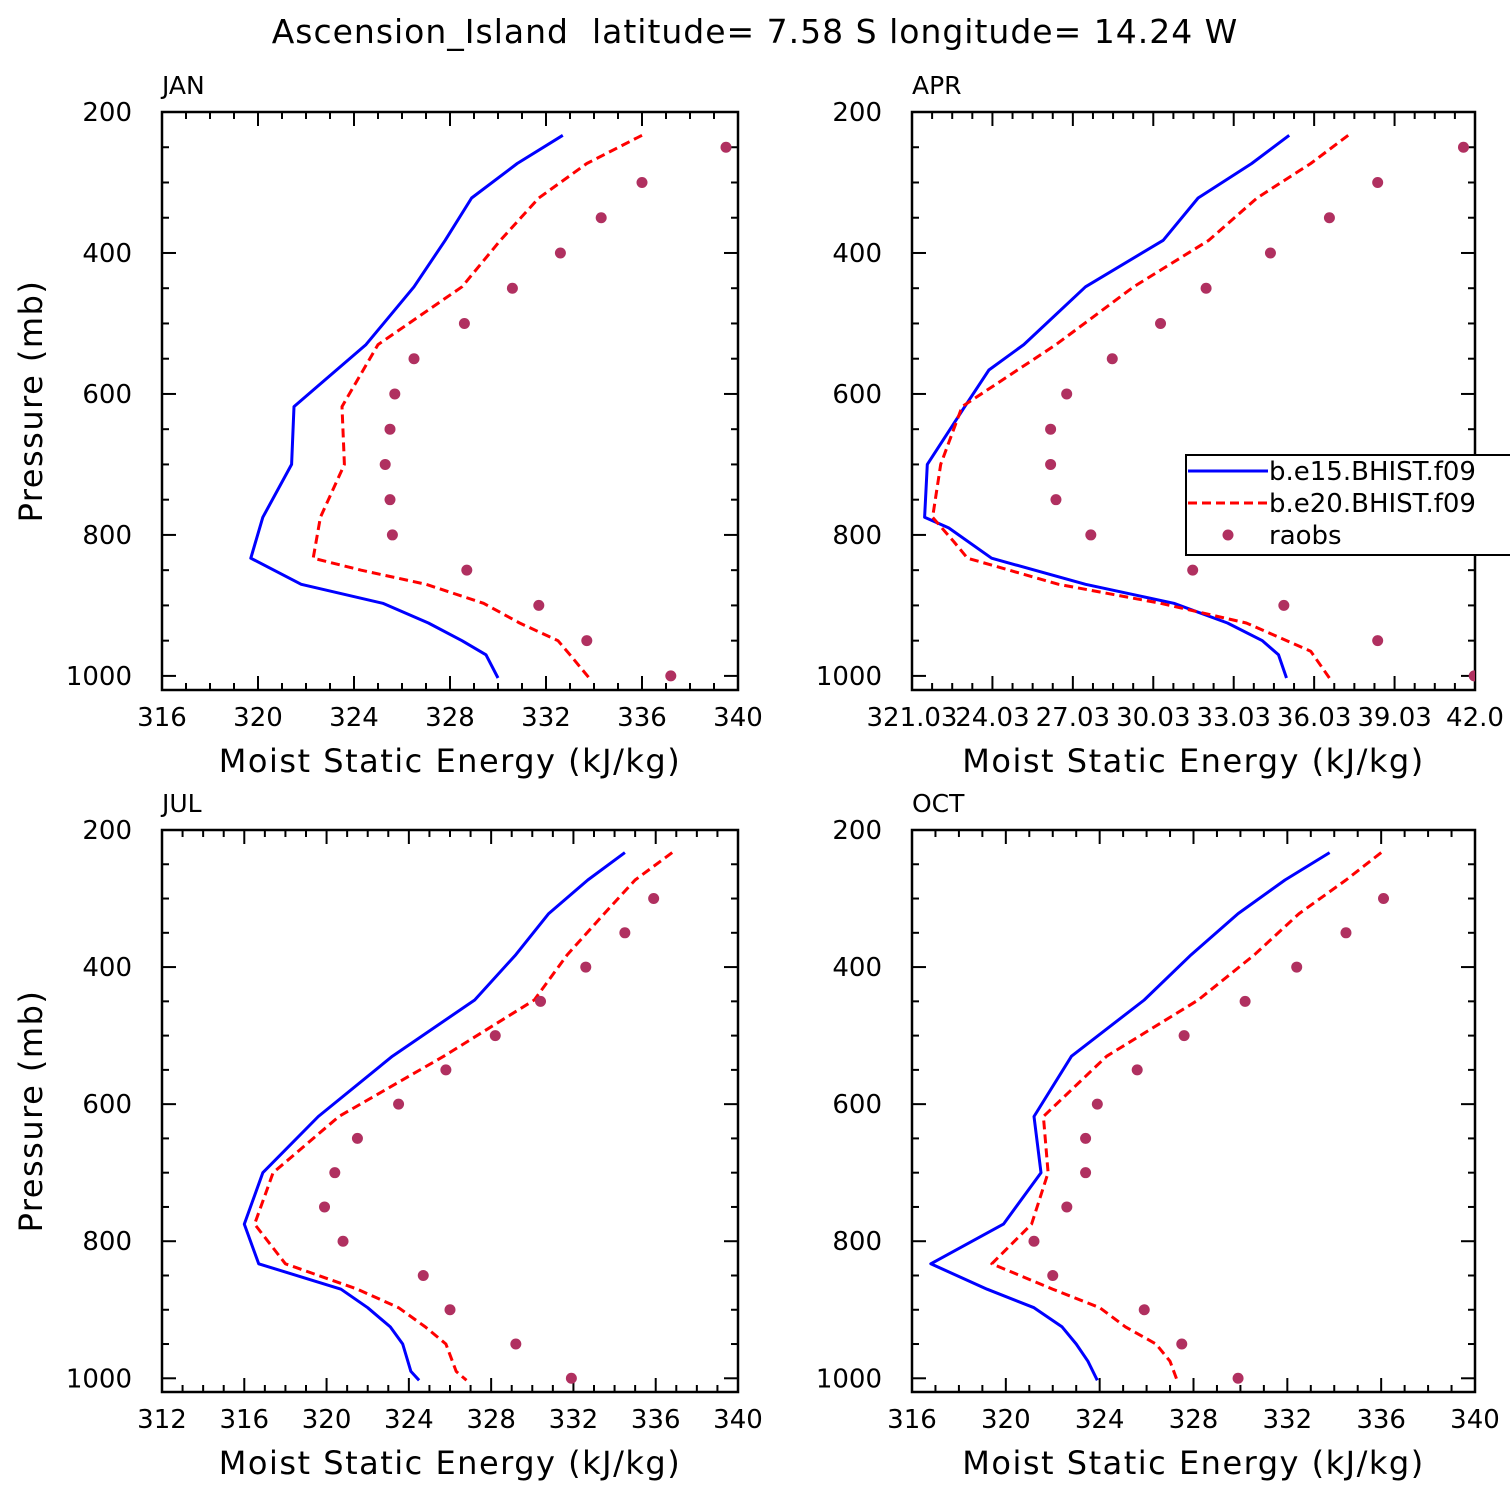  I want to click on legend-label: b.e20.BHIST.f09, so click(1372, 504).